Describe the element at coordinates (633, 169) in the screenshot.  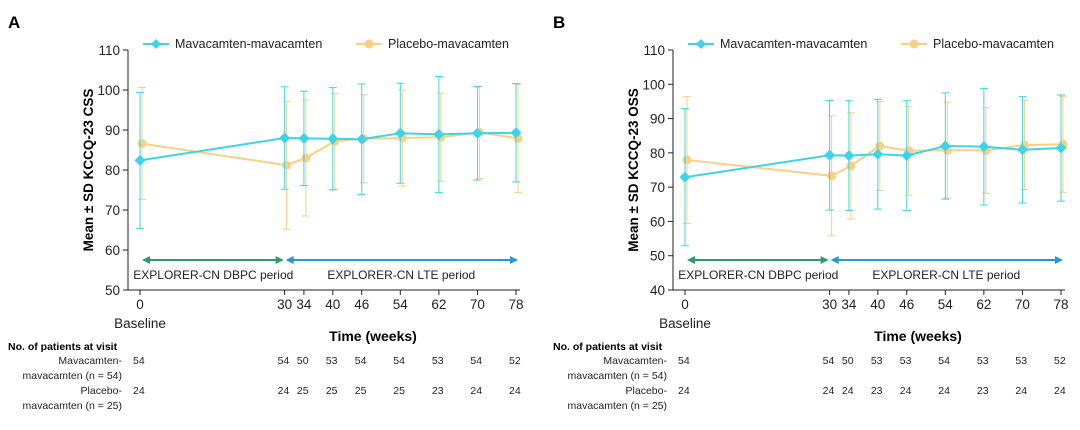
I see `y-axis-title: Mean ± SD KCCQ-23 OSS` at that location.